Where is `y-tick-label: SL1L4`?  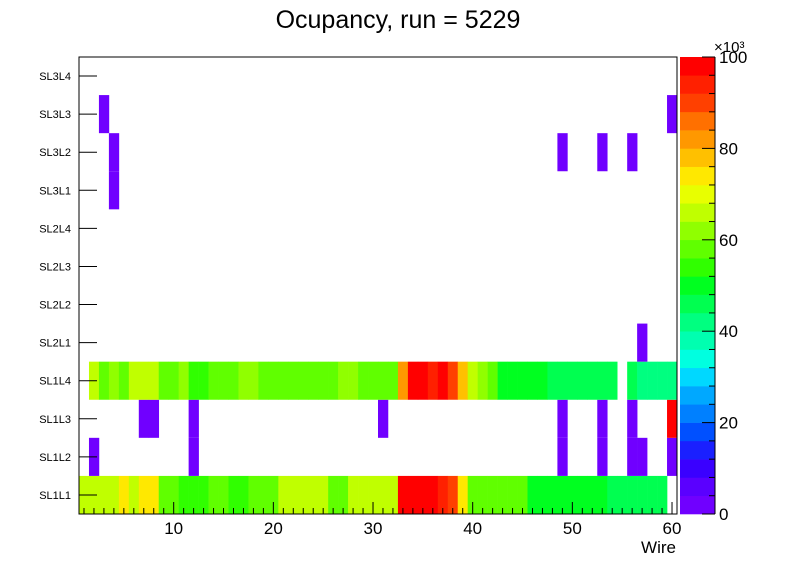
y-tick-label: SL1L4 is located at coordinates (55, 382).